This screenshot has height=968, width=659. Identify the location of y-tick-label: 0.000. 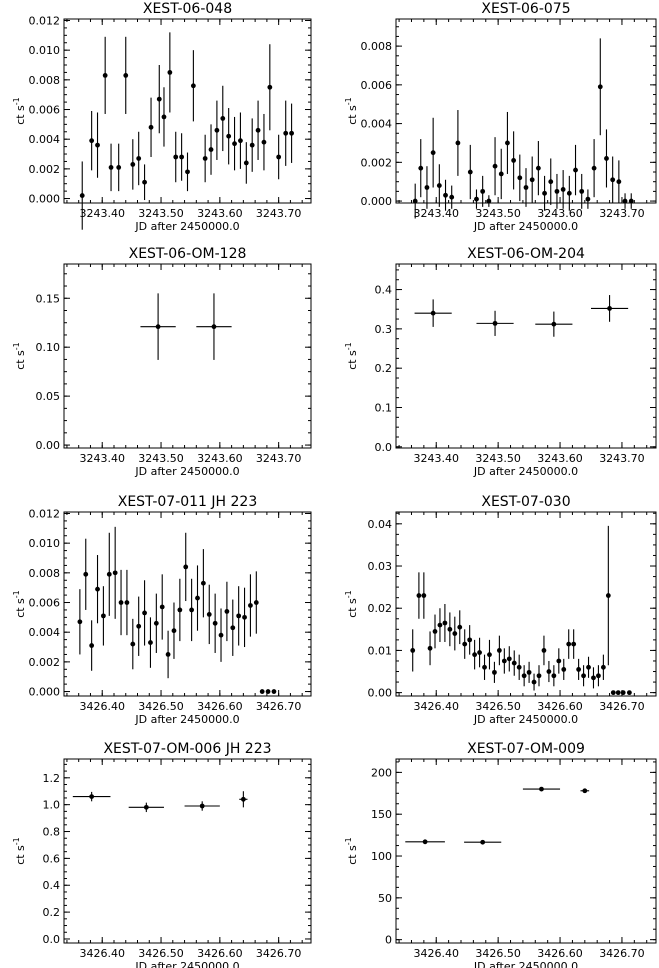
(377, 201).